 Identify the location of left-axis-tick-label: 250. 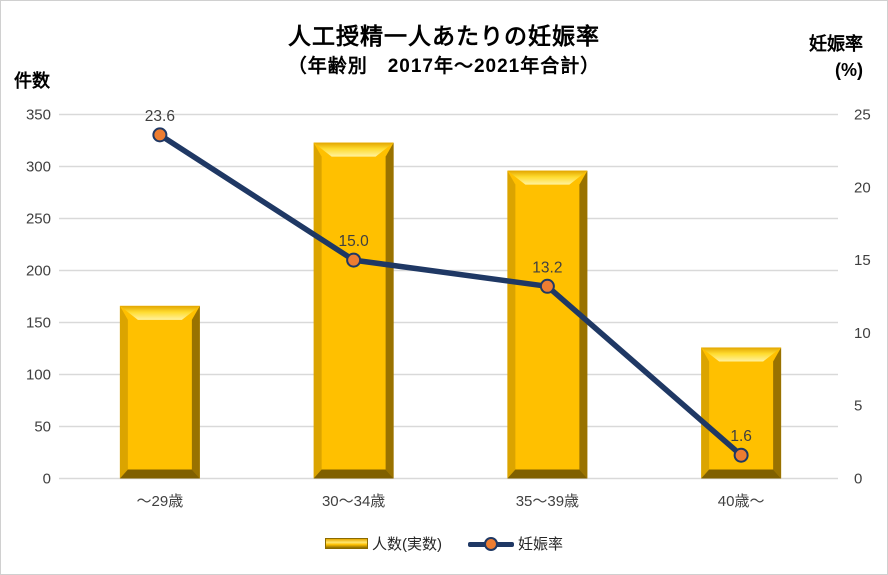
(38, 219).